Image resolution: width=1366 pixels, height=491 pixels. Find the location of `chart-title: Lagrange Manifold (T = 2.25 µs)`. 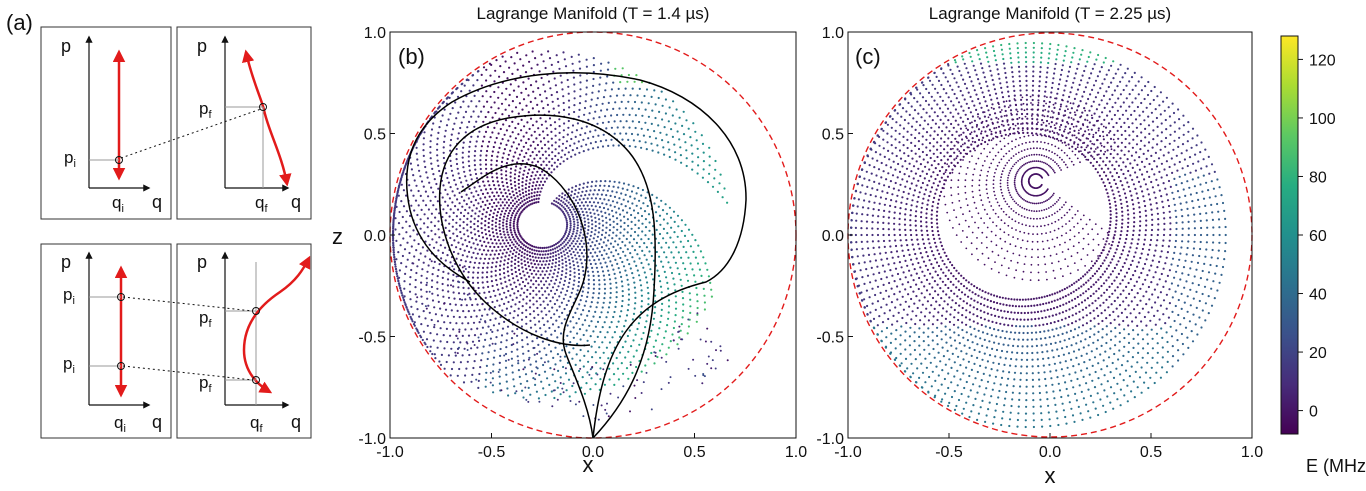

chart-title: Lagrange Manifold (T = 2.25 µs) is located at coordinates (1050, 13).